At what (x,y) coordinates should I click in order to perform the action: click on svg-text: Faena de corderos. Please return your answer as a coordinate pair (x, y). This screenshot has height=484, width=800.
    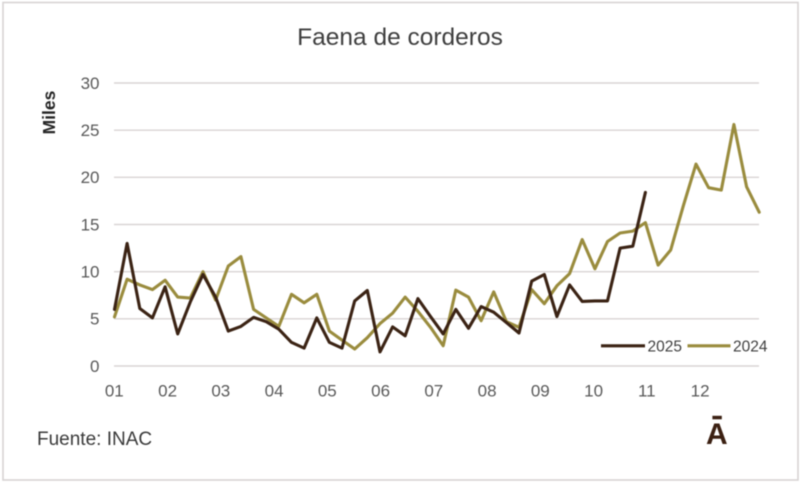
    Looking at the image, I should click on (400, 37).